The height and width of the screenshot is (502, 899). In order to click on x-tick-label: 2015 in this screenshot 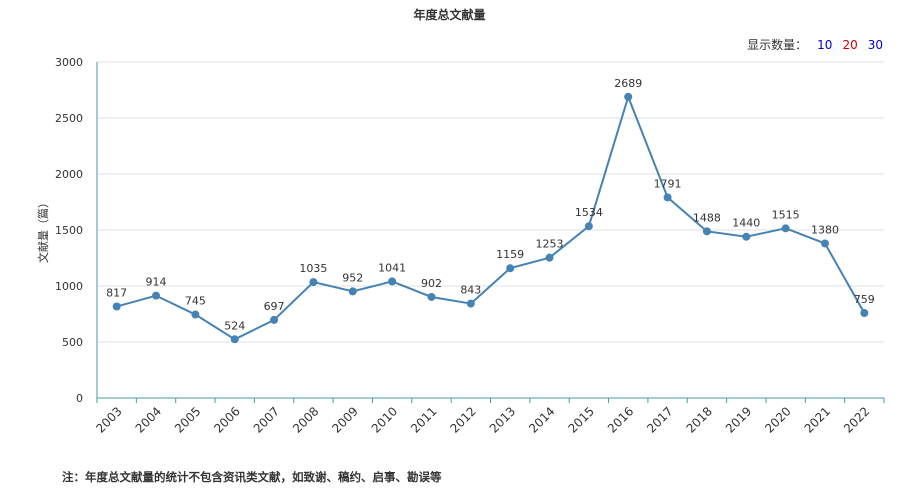, I will do `click(580, 419)`.